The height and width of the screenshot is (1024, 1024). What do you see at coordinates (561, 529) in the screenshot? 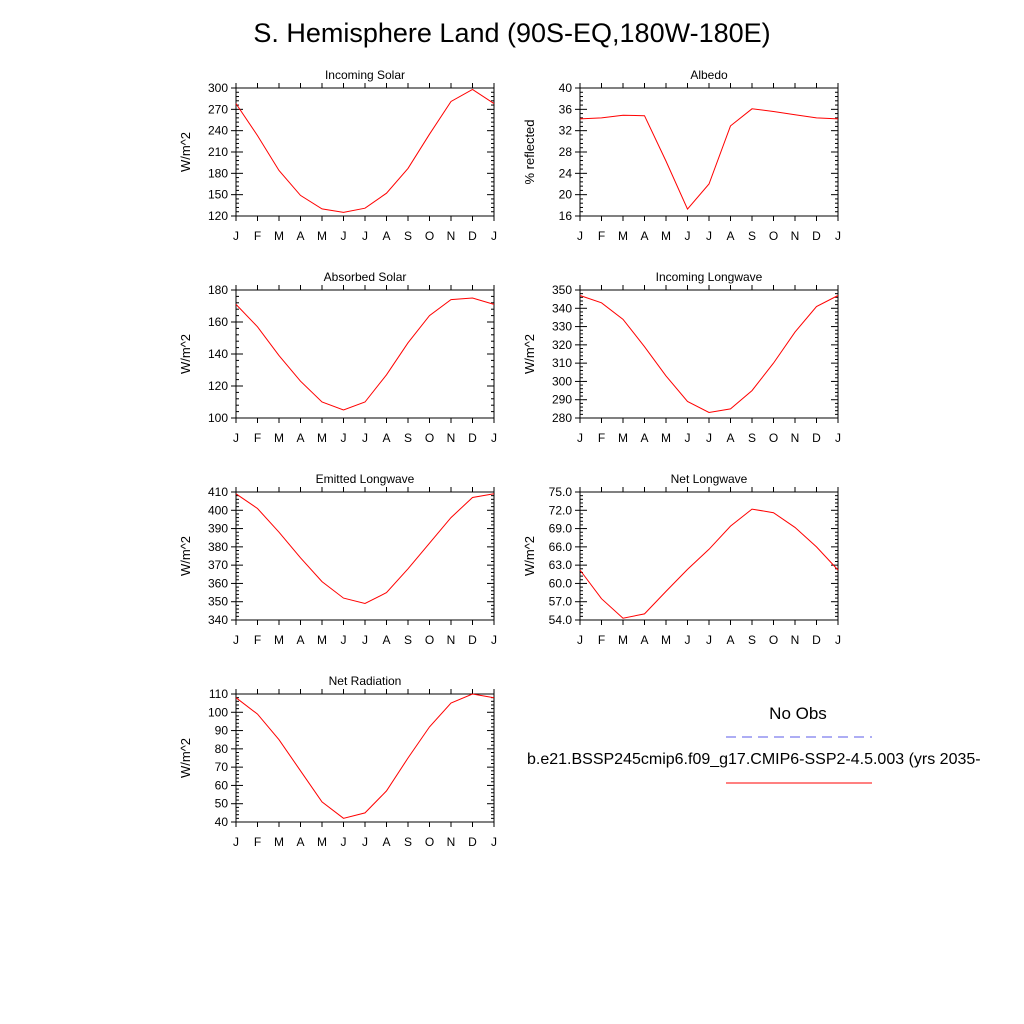
I see `y-tick-label: 69.0` at bounding box center [561, 529].